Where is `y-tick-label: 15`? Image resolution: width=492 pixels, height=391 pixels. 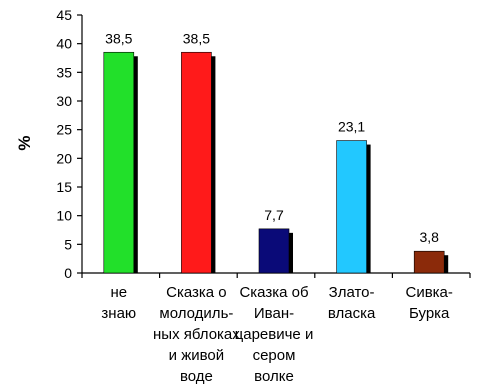
y-tick-label: 15 is located at coordinates (64, 187).